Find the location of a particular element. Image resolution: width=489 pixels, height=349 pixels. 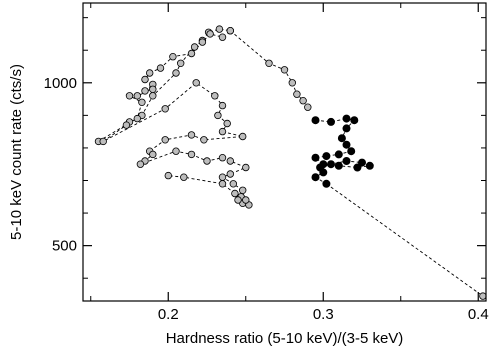

x-tick-label: 0.2 is located at coordinates (168, 314).